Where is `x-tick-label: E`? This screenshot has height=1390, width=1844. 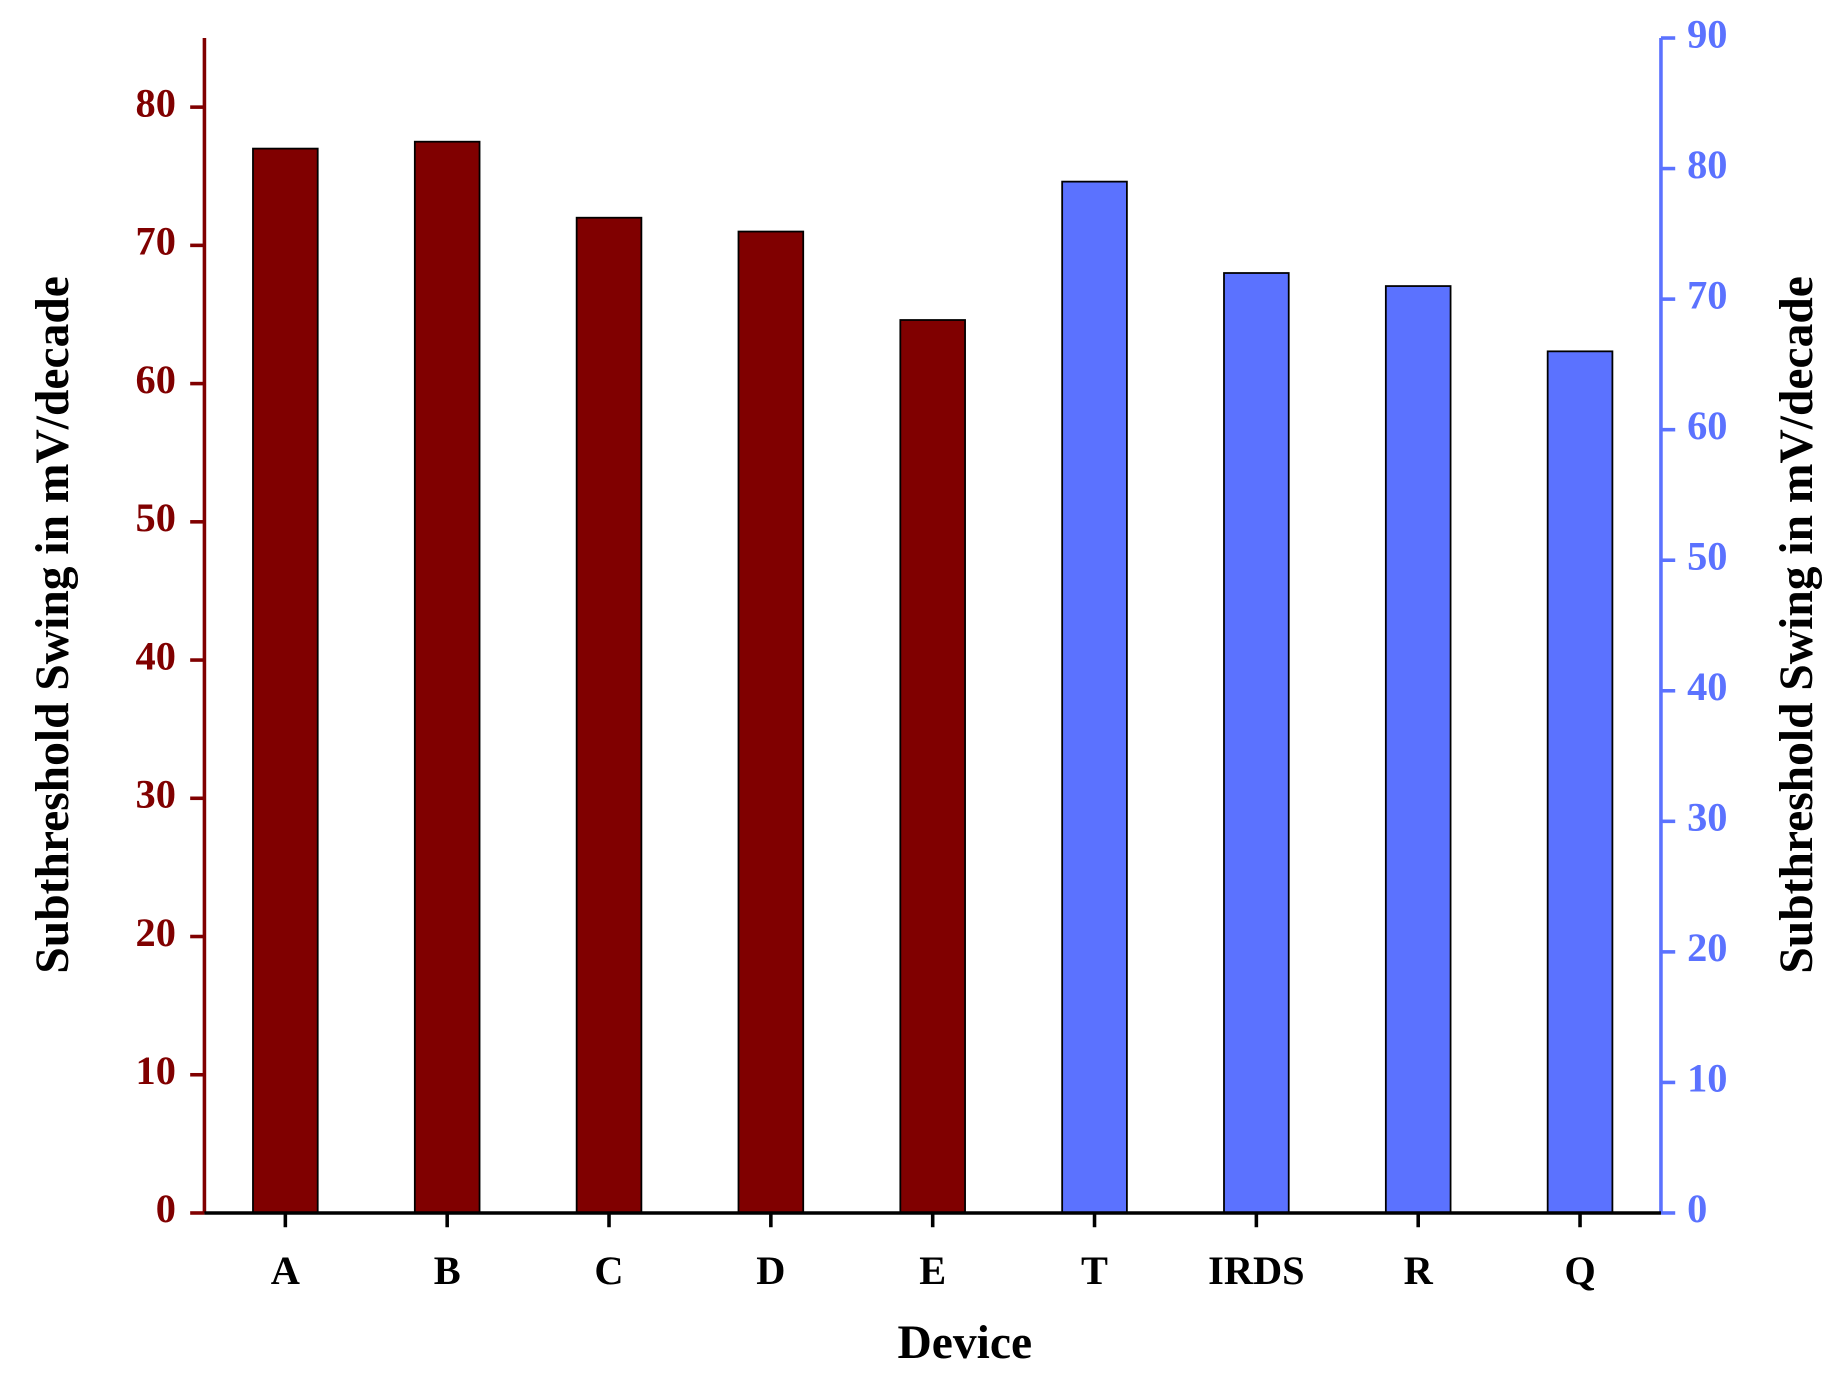
x-tick-label: E is located at coordinates (932, 1270).